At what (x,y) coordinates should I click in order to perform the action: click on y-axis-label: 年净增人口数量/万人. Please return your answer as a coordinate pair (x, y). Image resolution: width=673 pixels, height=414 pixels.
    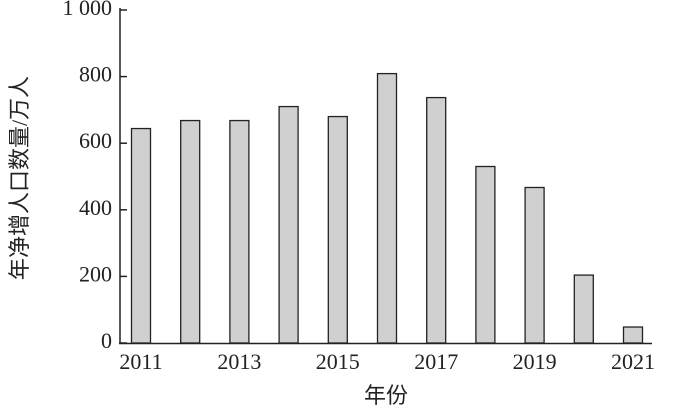
    Looking at the image, I should click on (19, 178).